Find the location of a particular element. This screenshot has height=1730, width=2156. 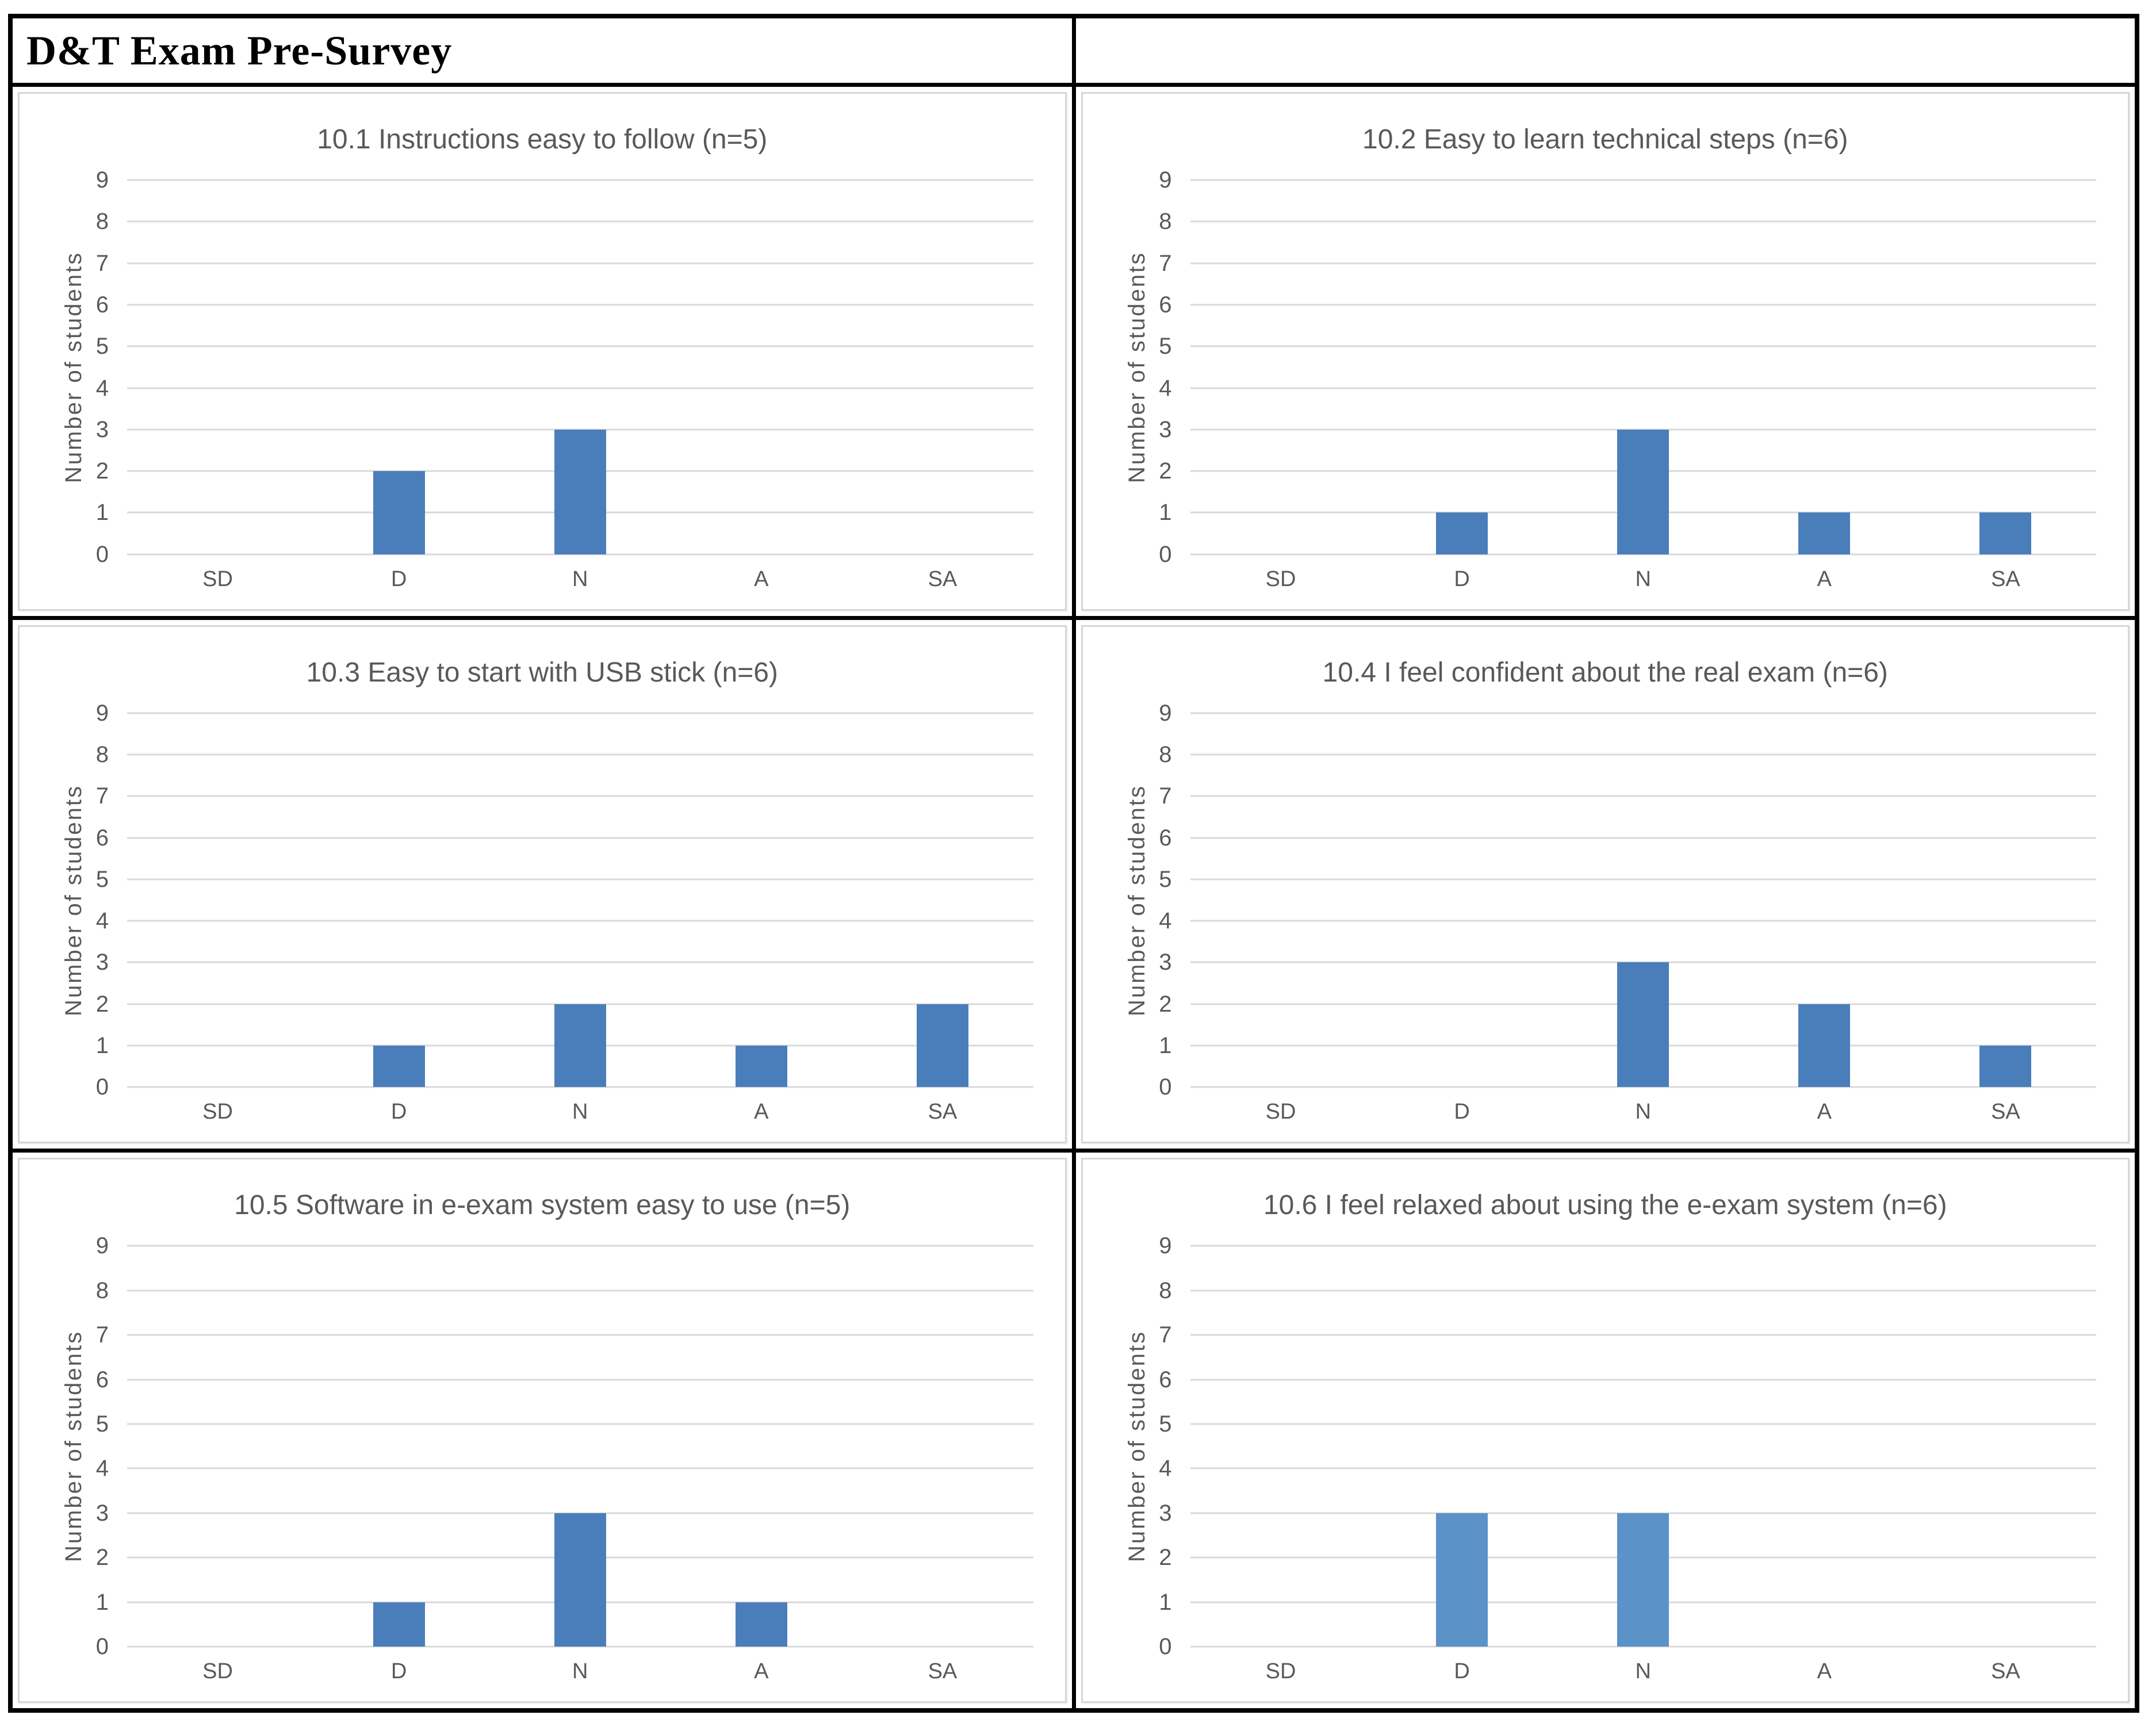

y-tick-label: 8 is located at coordinates (102, 754).